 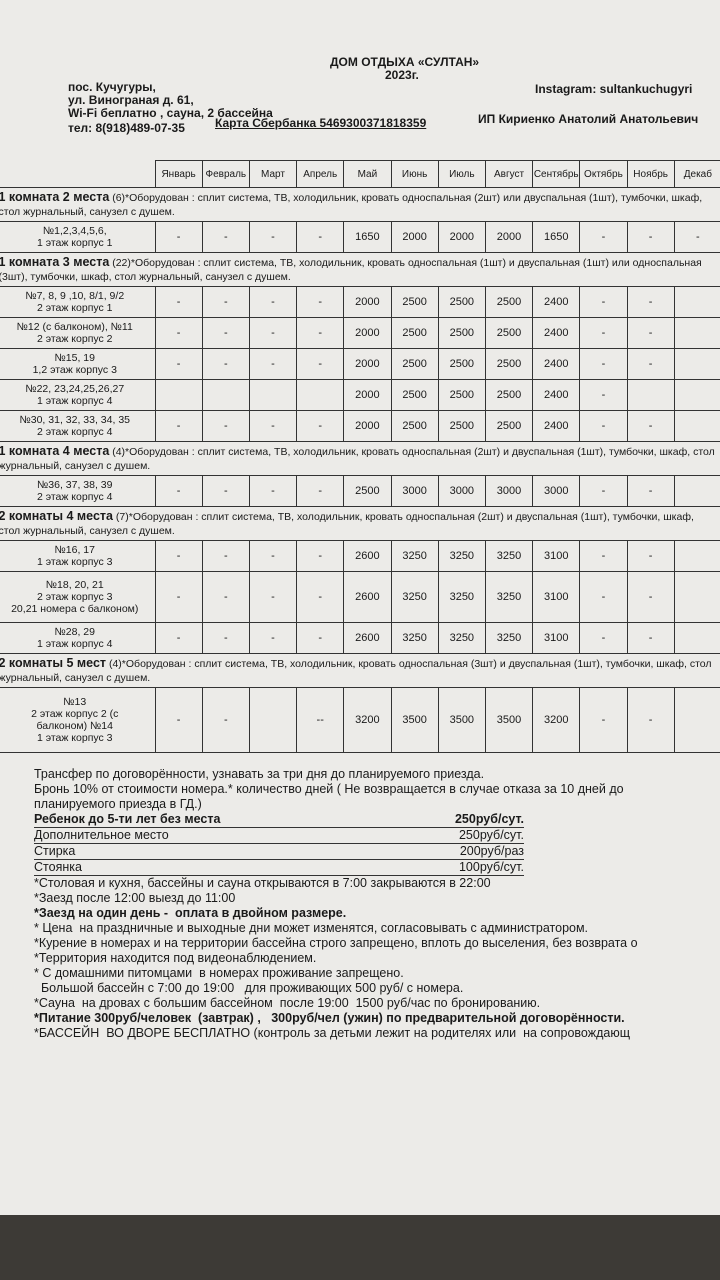 I want to click on room-label-line: №7, 8, 9 ,10, 8/1, 9/2, so click(x=75, y=296).